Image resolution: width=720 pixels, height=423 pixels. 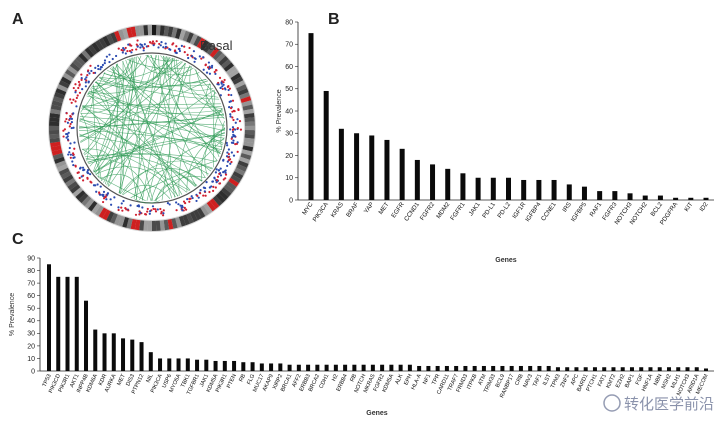 What do you see at coordinates (289, 178) in the screenshot?
I see `chart-b-y-tick-label: 10` at bounding box center [289, 178].